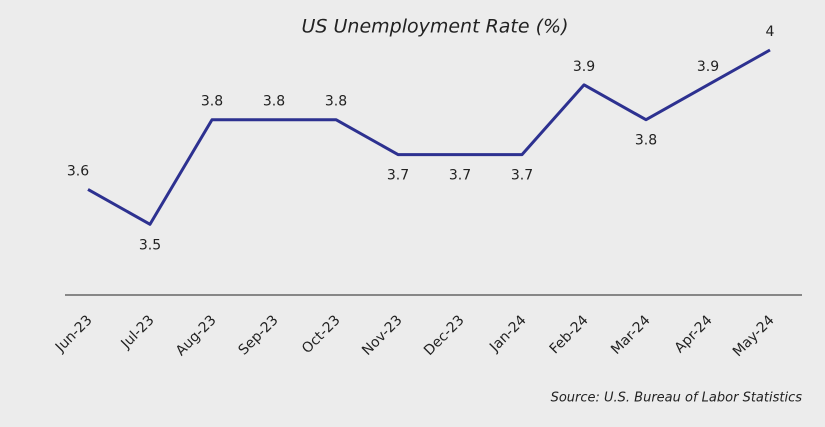 The image size is (825, 427). What do you see at coordinates (78, 171) in the screenshot?
I see `data-label: 3.6` at bounding box center [78, 171].